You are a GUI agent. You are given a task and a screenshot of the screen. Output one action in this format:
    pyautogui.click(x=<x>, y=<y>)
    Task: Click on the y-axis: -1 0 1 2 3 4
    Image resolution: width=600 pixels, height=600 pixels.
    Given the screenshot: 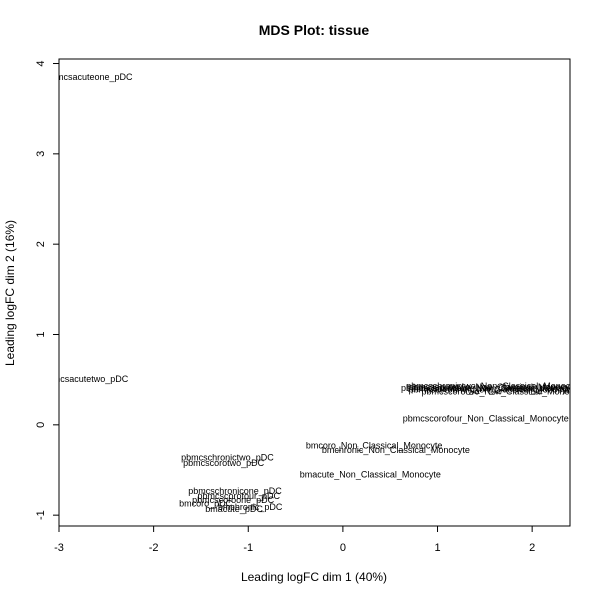 What is the action you would take?
    pyautogui.click(x=47, y=290)
    